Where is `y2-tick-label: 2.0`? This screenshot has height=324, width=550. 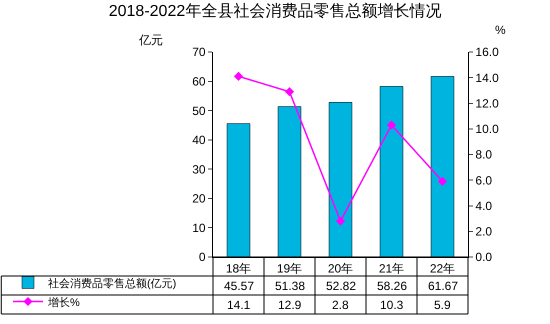
y2-tick-label: 2.0 is located at coordinates (483, 231).